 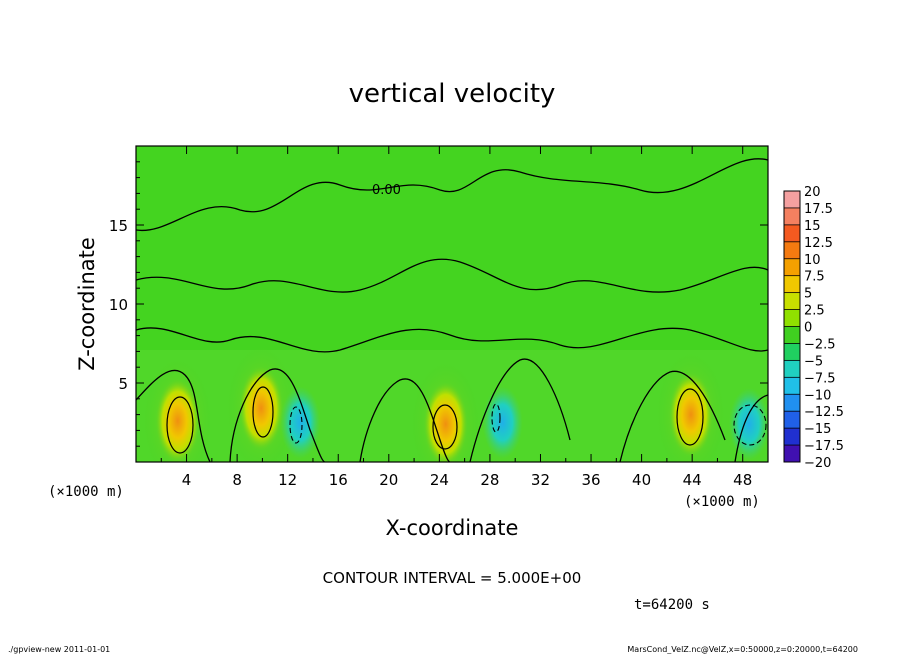 What do you see at coordinates (439, 480) in the screenshot?
I see `x-tick-label: 24` at bounding box center [439, 480].